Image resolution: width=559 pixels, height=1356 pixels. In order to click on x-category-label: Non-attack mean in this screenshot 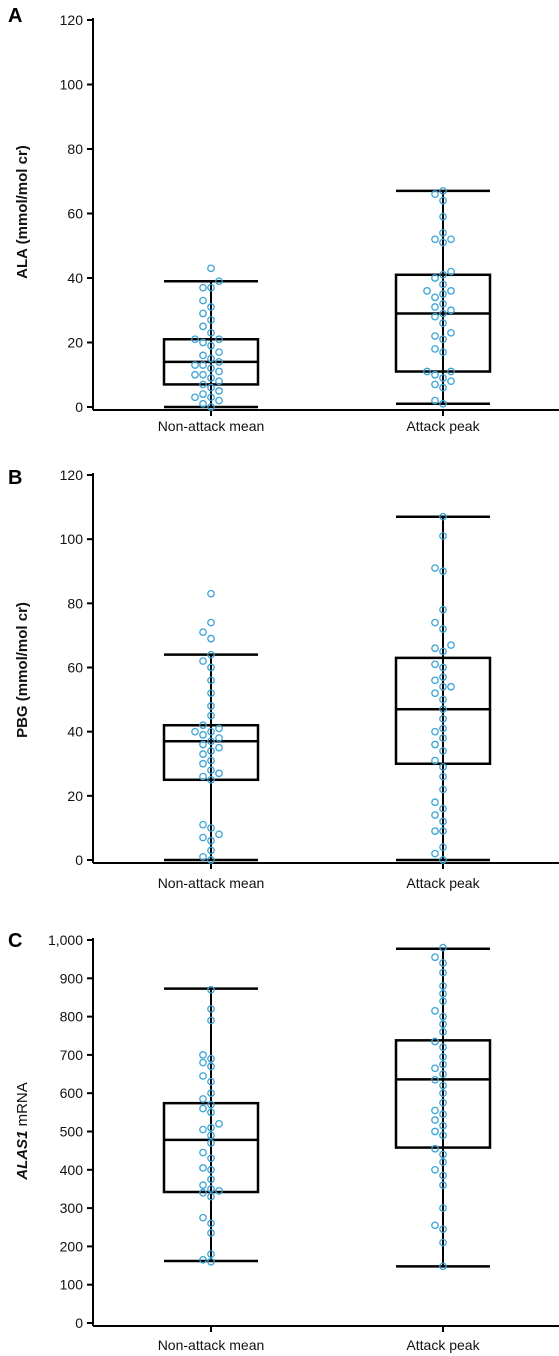, I will do `click(211, 883)`.